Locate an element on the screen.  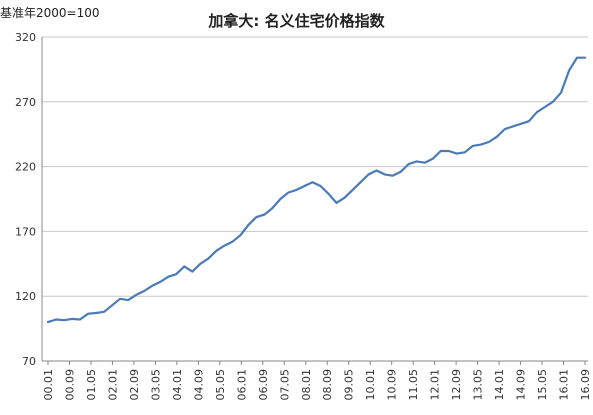
x-tick-label: 09.05 is located at coordinates (349, 385).